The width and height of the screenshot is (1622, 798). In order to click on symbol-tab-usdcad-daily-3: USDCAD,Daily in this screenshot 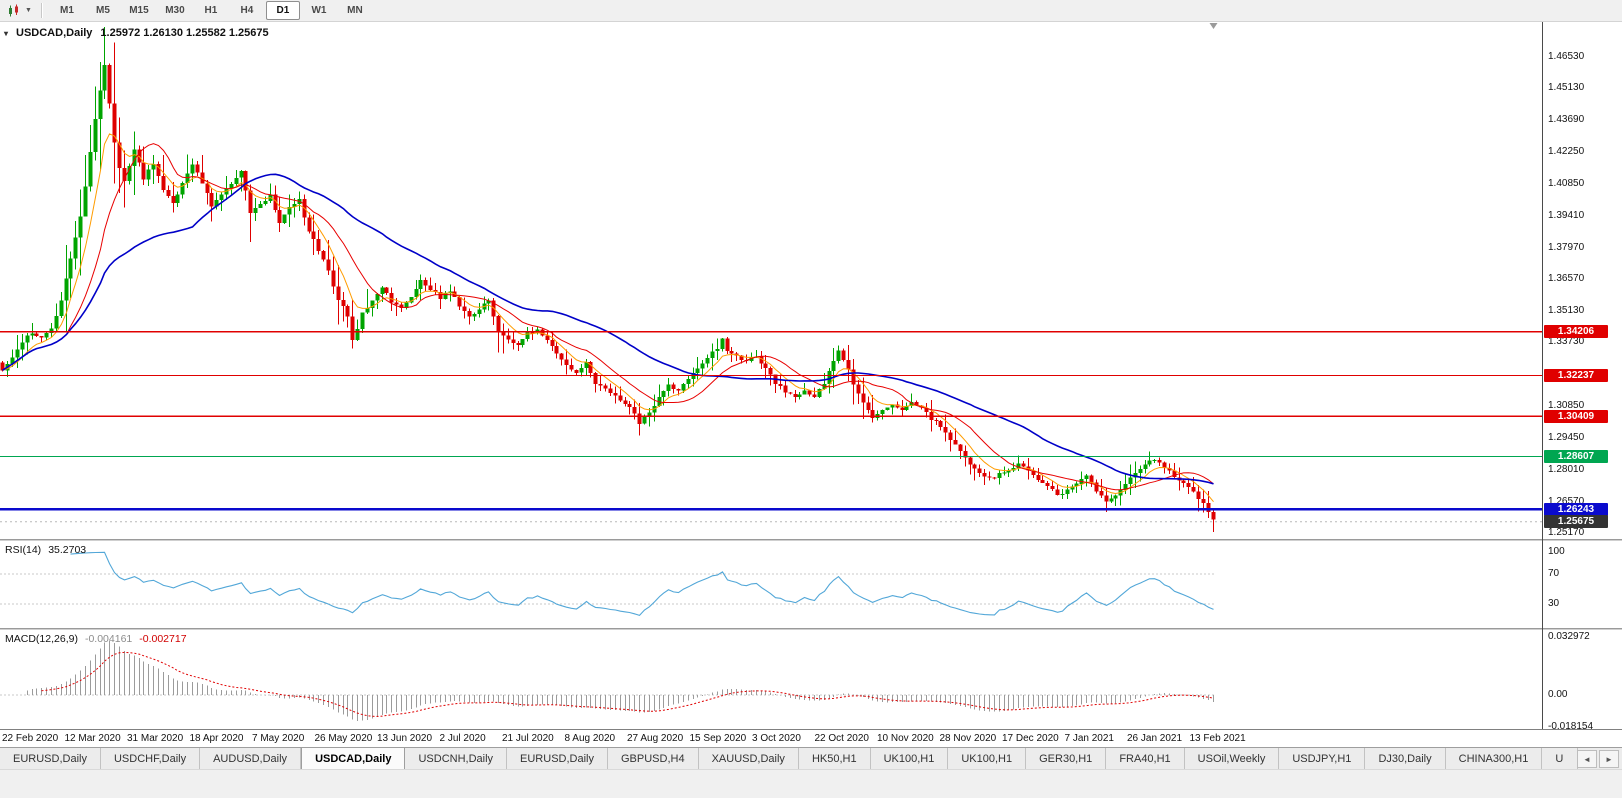, I will do `click(353, 758)`.